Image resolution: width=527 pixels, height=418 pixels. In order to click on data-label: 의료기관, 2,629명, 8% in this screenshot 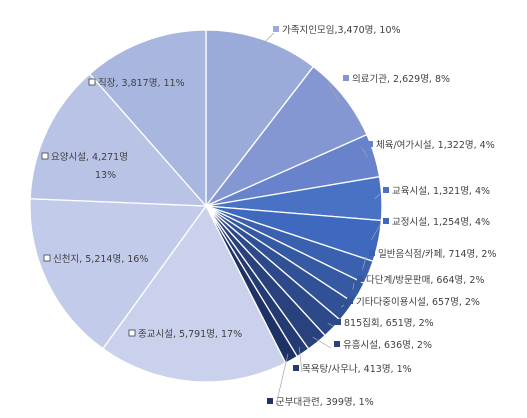, I will do `click(401, 79)`.